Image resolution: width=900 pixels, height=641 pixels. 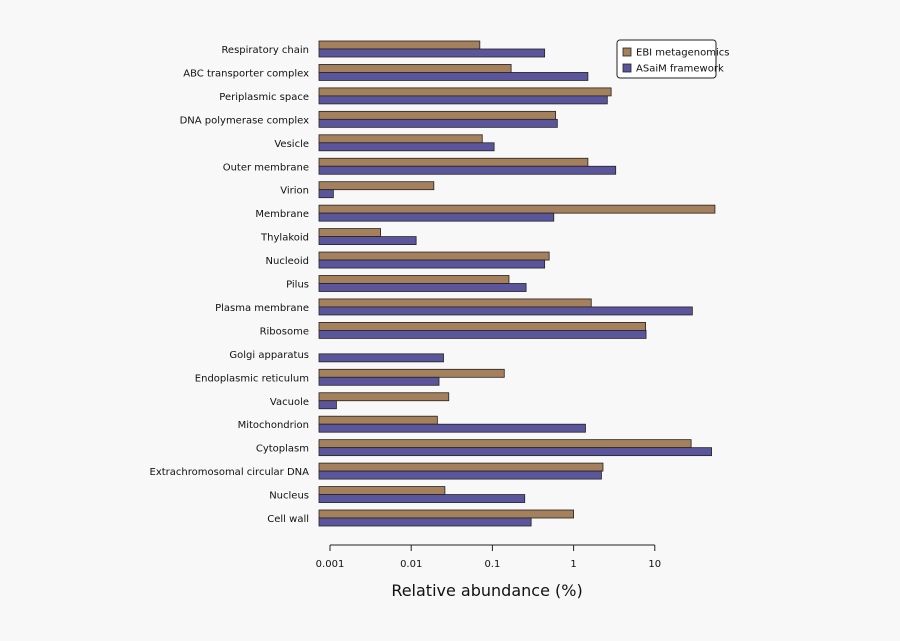 I want to click on category-label: ABC transporter complex, so click(x=246, y=73).